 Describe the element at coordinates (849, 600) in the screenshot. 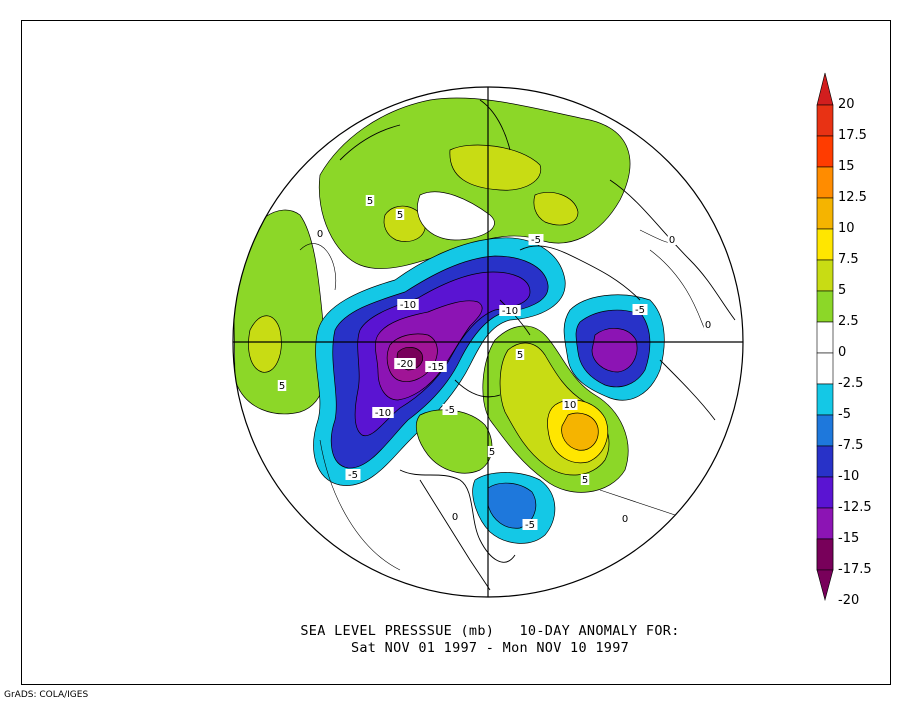

I see `colorbar-tick-label: -20` at that location.